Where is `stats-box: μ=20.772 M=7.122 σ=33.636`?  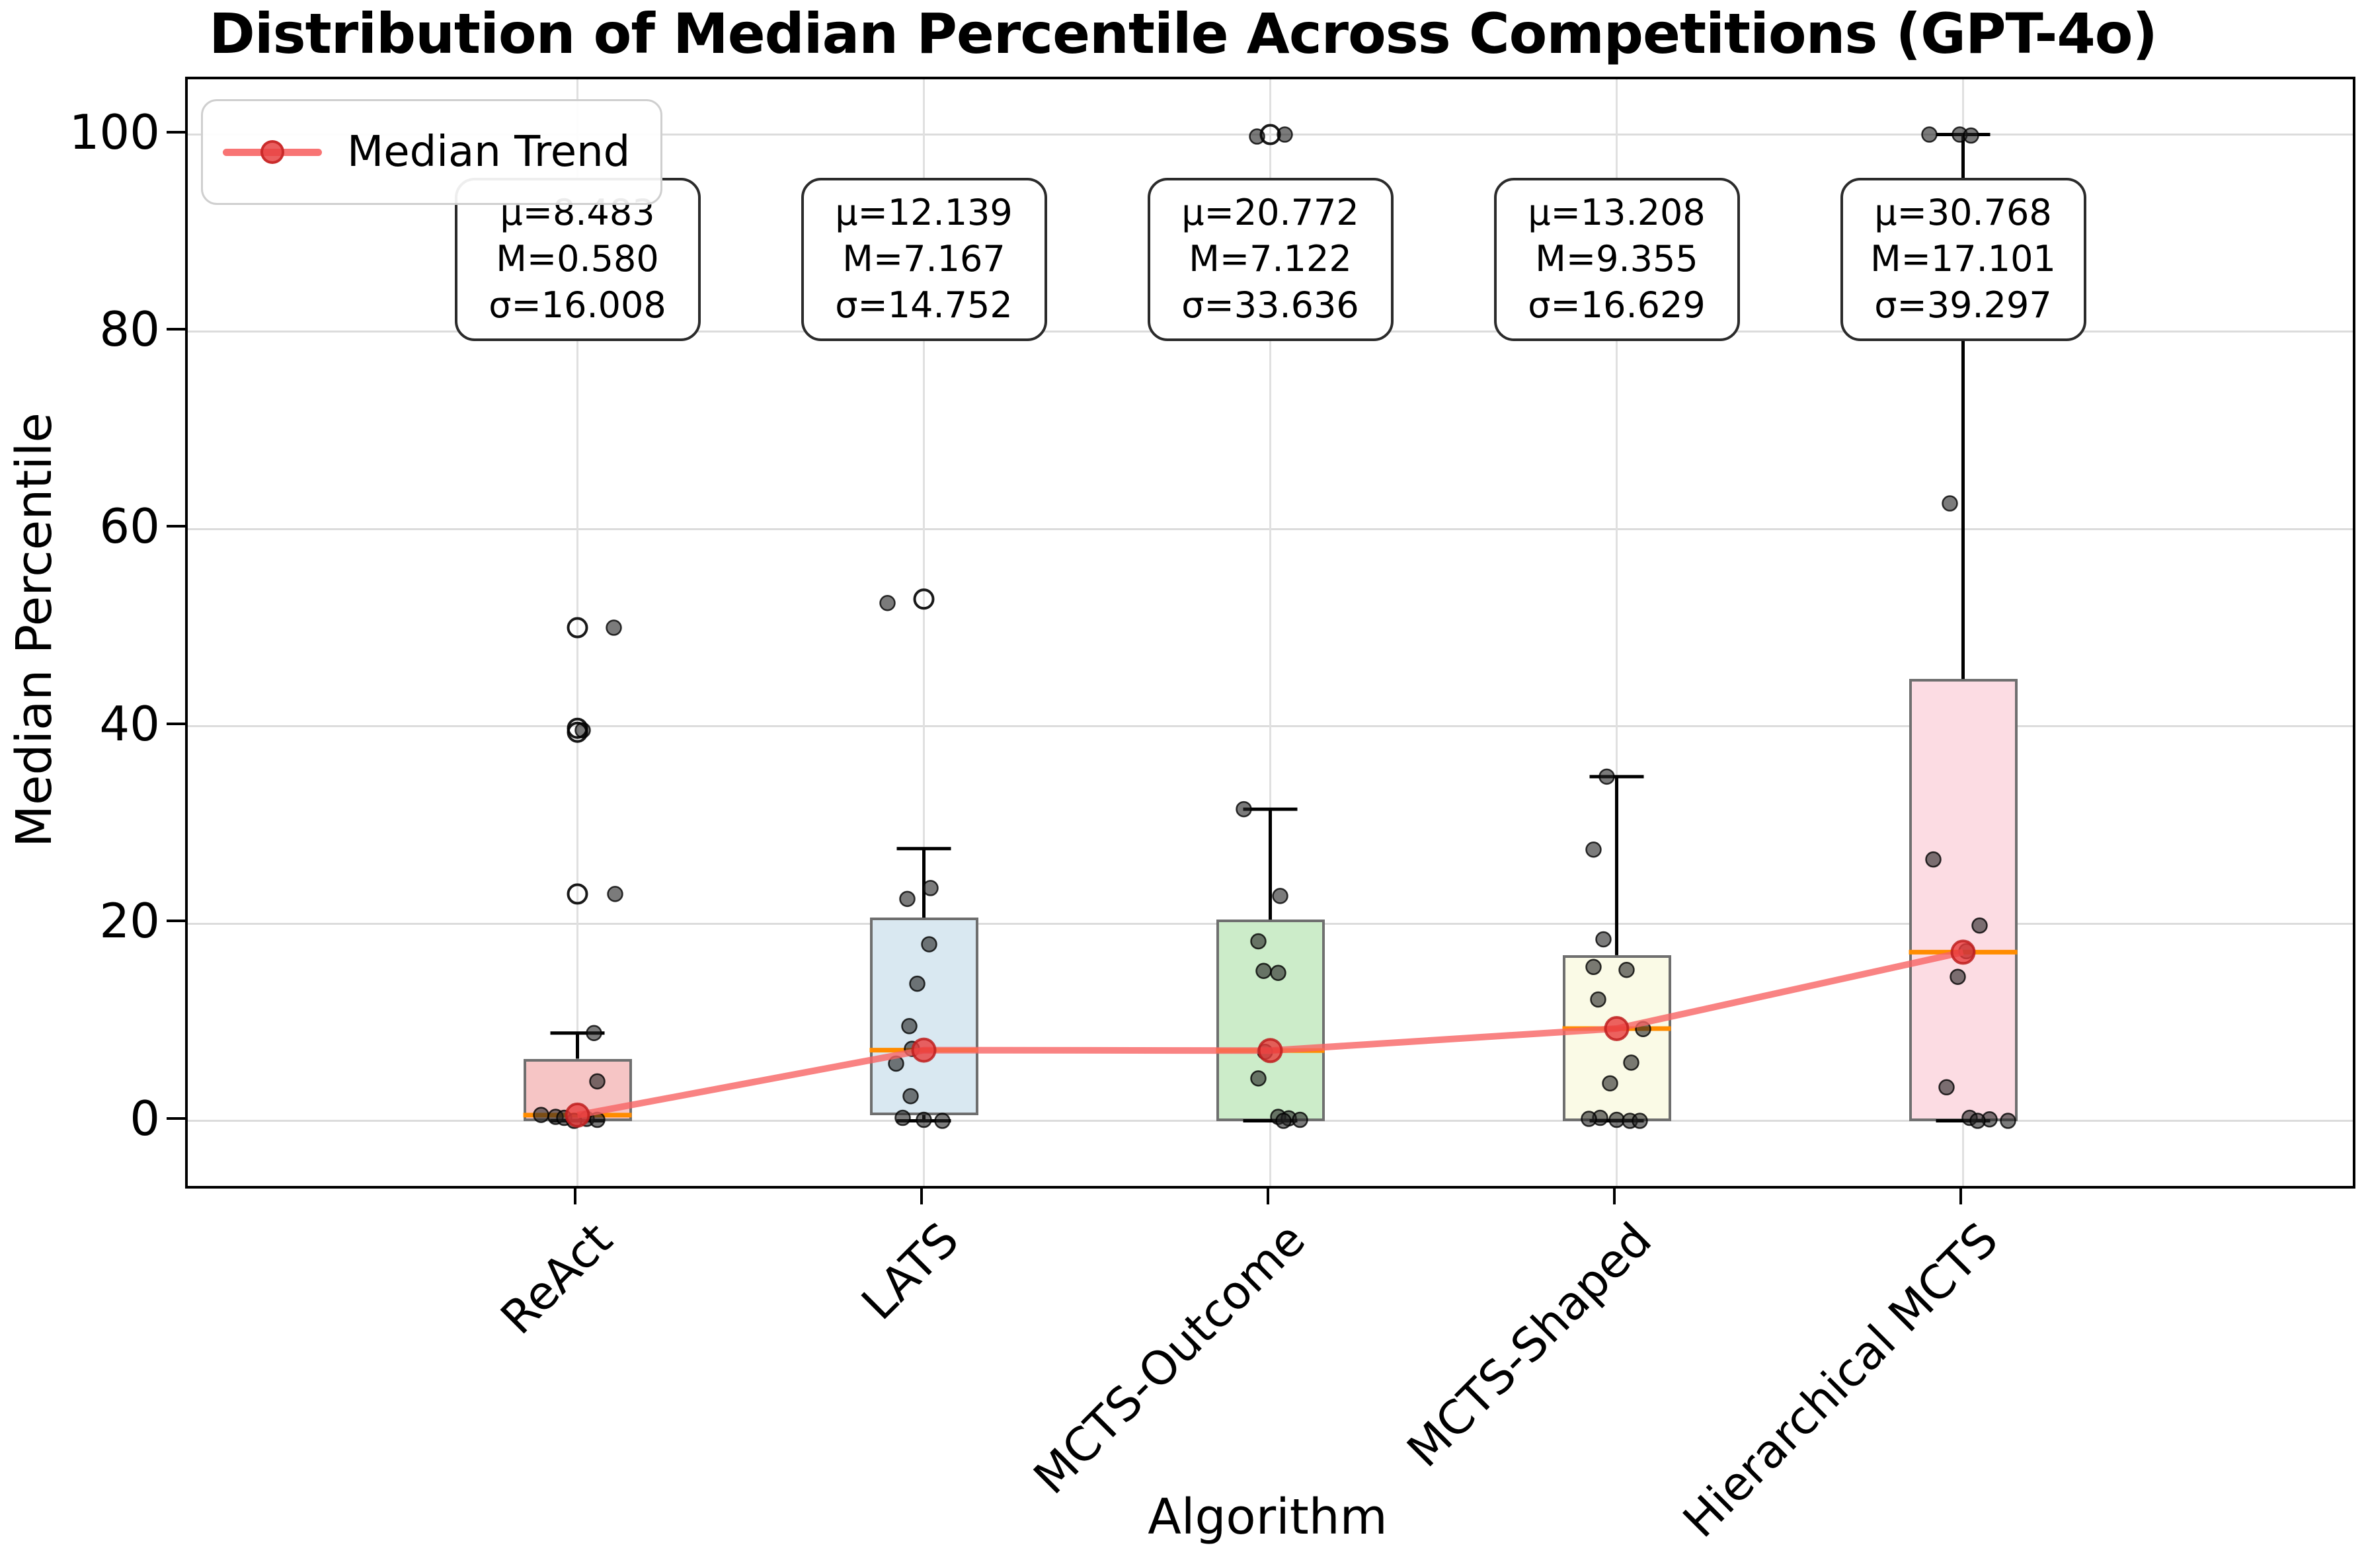
stats-box: μ=20.772 M=7.122 σ=33.636 is located at coordinates (1270, 259).